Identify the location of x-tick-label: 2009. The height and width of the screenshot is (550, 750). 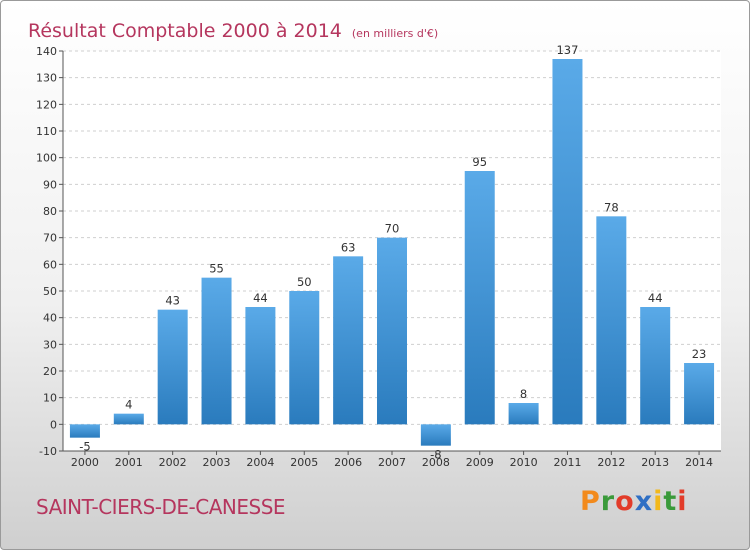
(480, 462).